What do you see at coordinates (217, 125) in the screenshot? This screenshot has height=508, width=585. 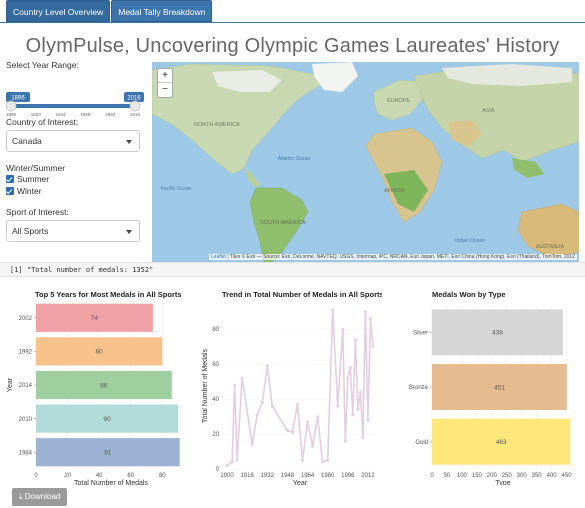 I see `map-label: NORTH AMERICA` at bounding box center [217, 125].